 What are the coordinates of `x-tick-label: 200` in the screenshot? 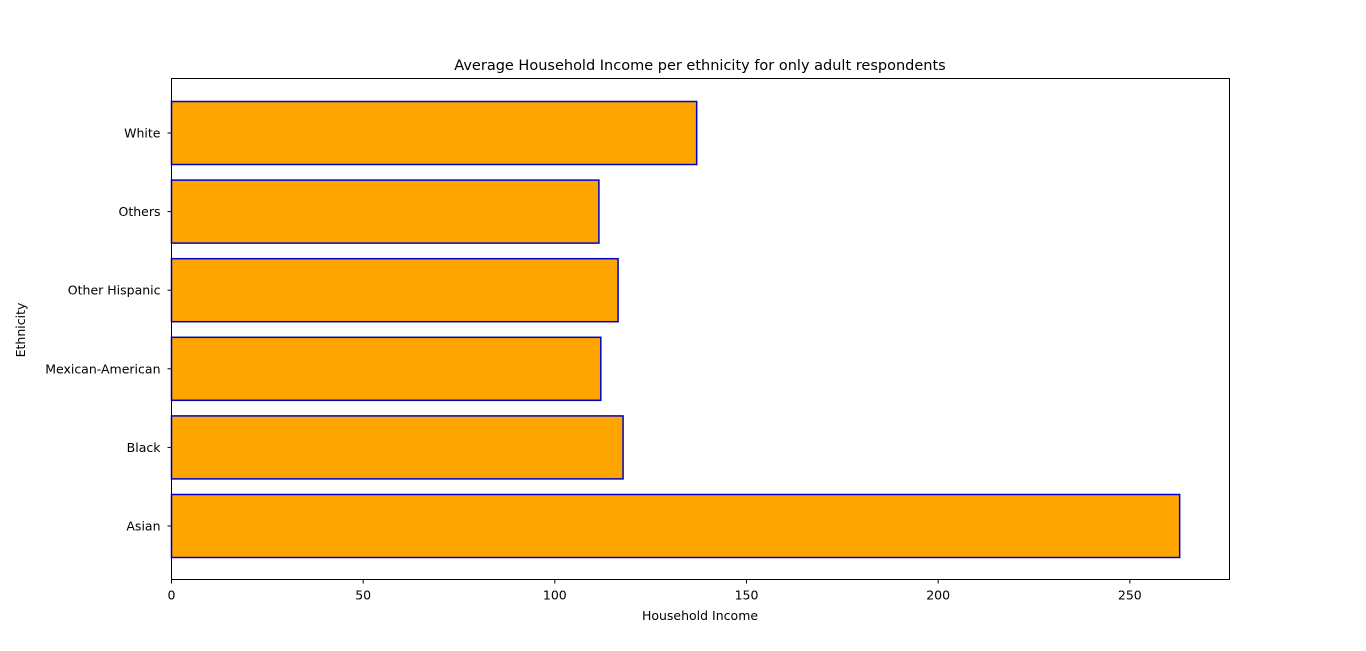 It's located at (938, 595).